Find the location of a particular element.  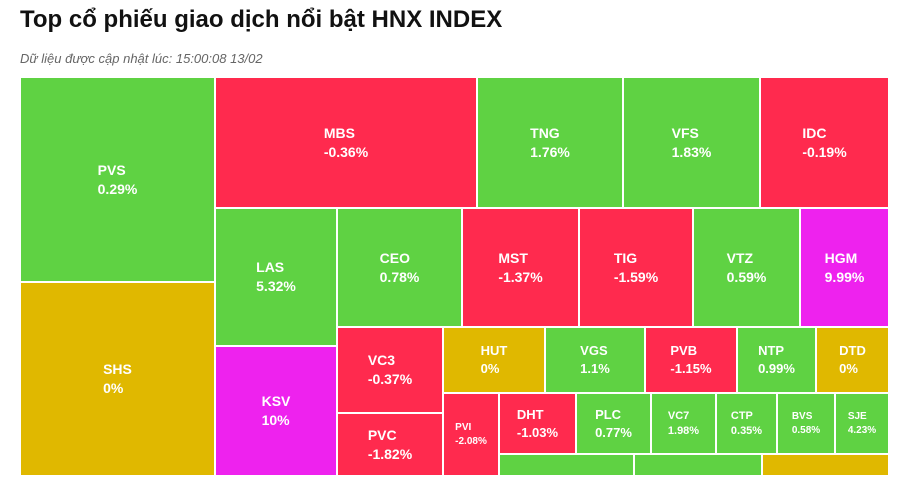

tile-label: PVC -1.82% is located at coordinates (390, 445).